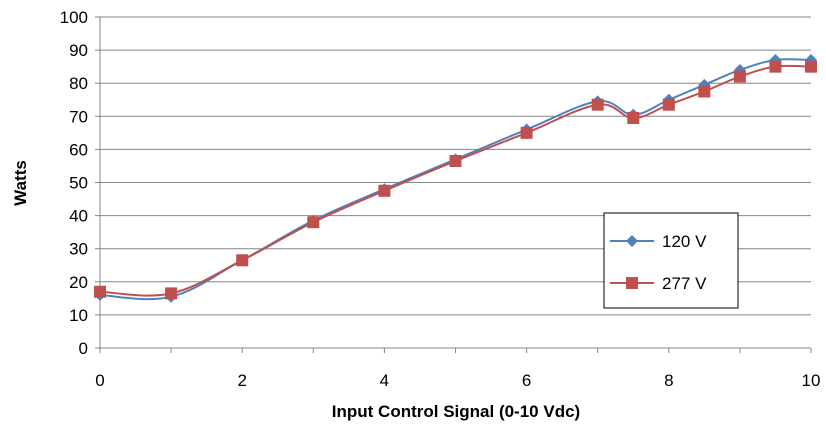 This screenshot has width=826, height=428. I want to click on y-tick-labels: 0 10 20 30 40 50 60 70 80 90 100, so click(74, 183).